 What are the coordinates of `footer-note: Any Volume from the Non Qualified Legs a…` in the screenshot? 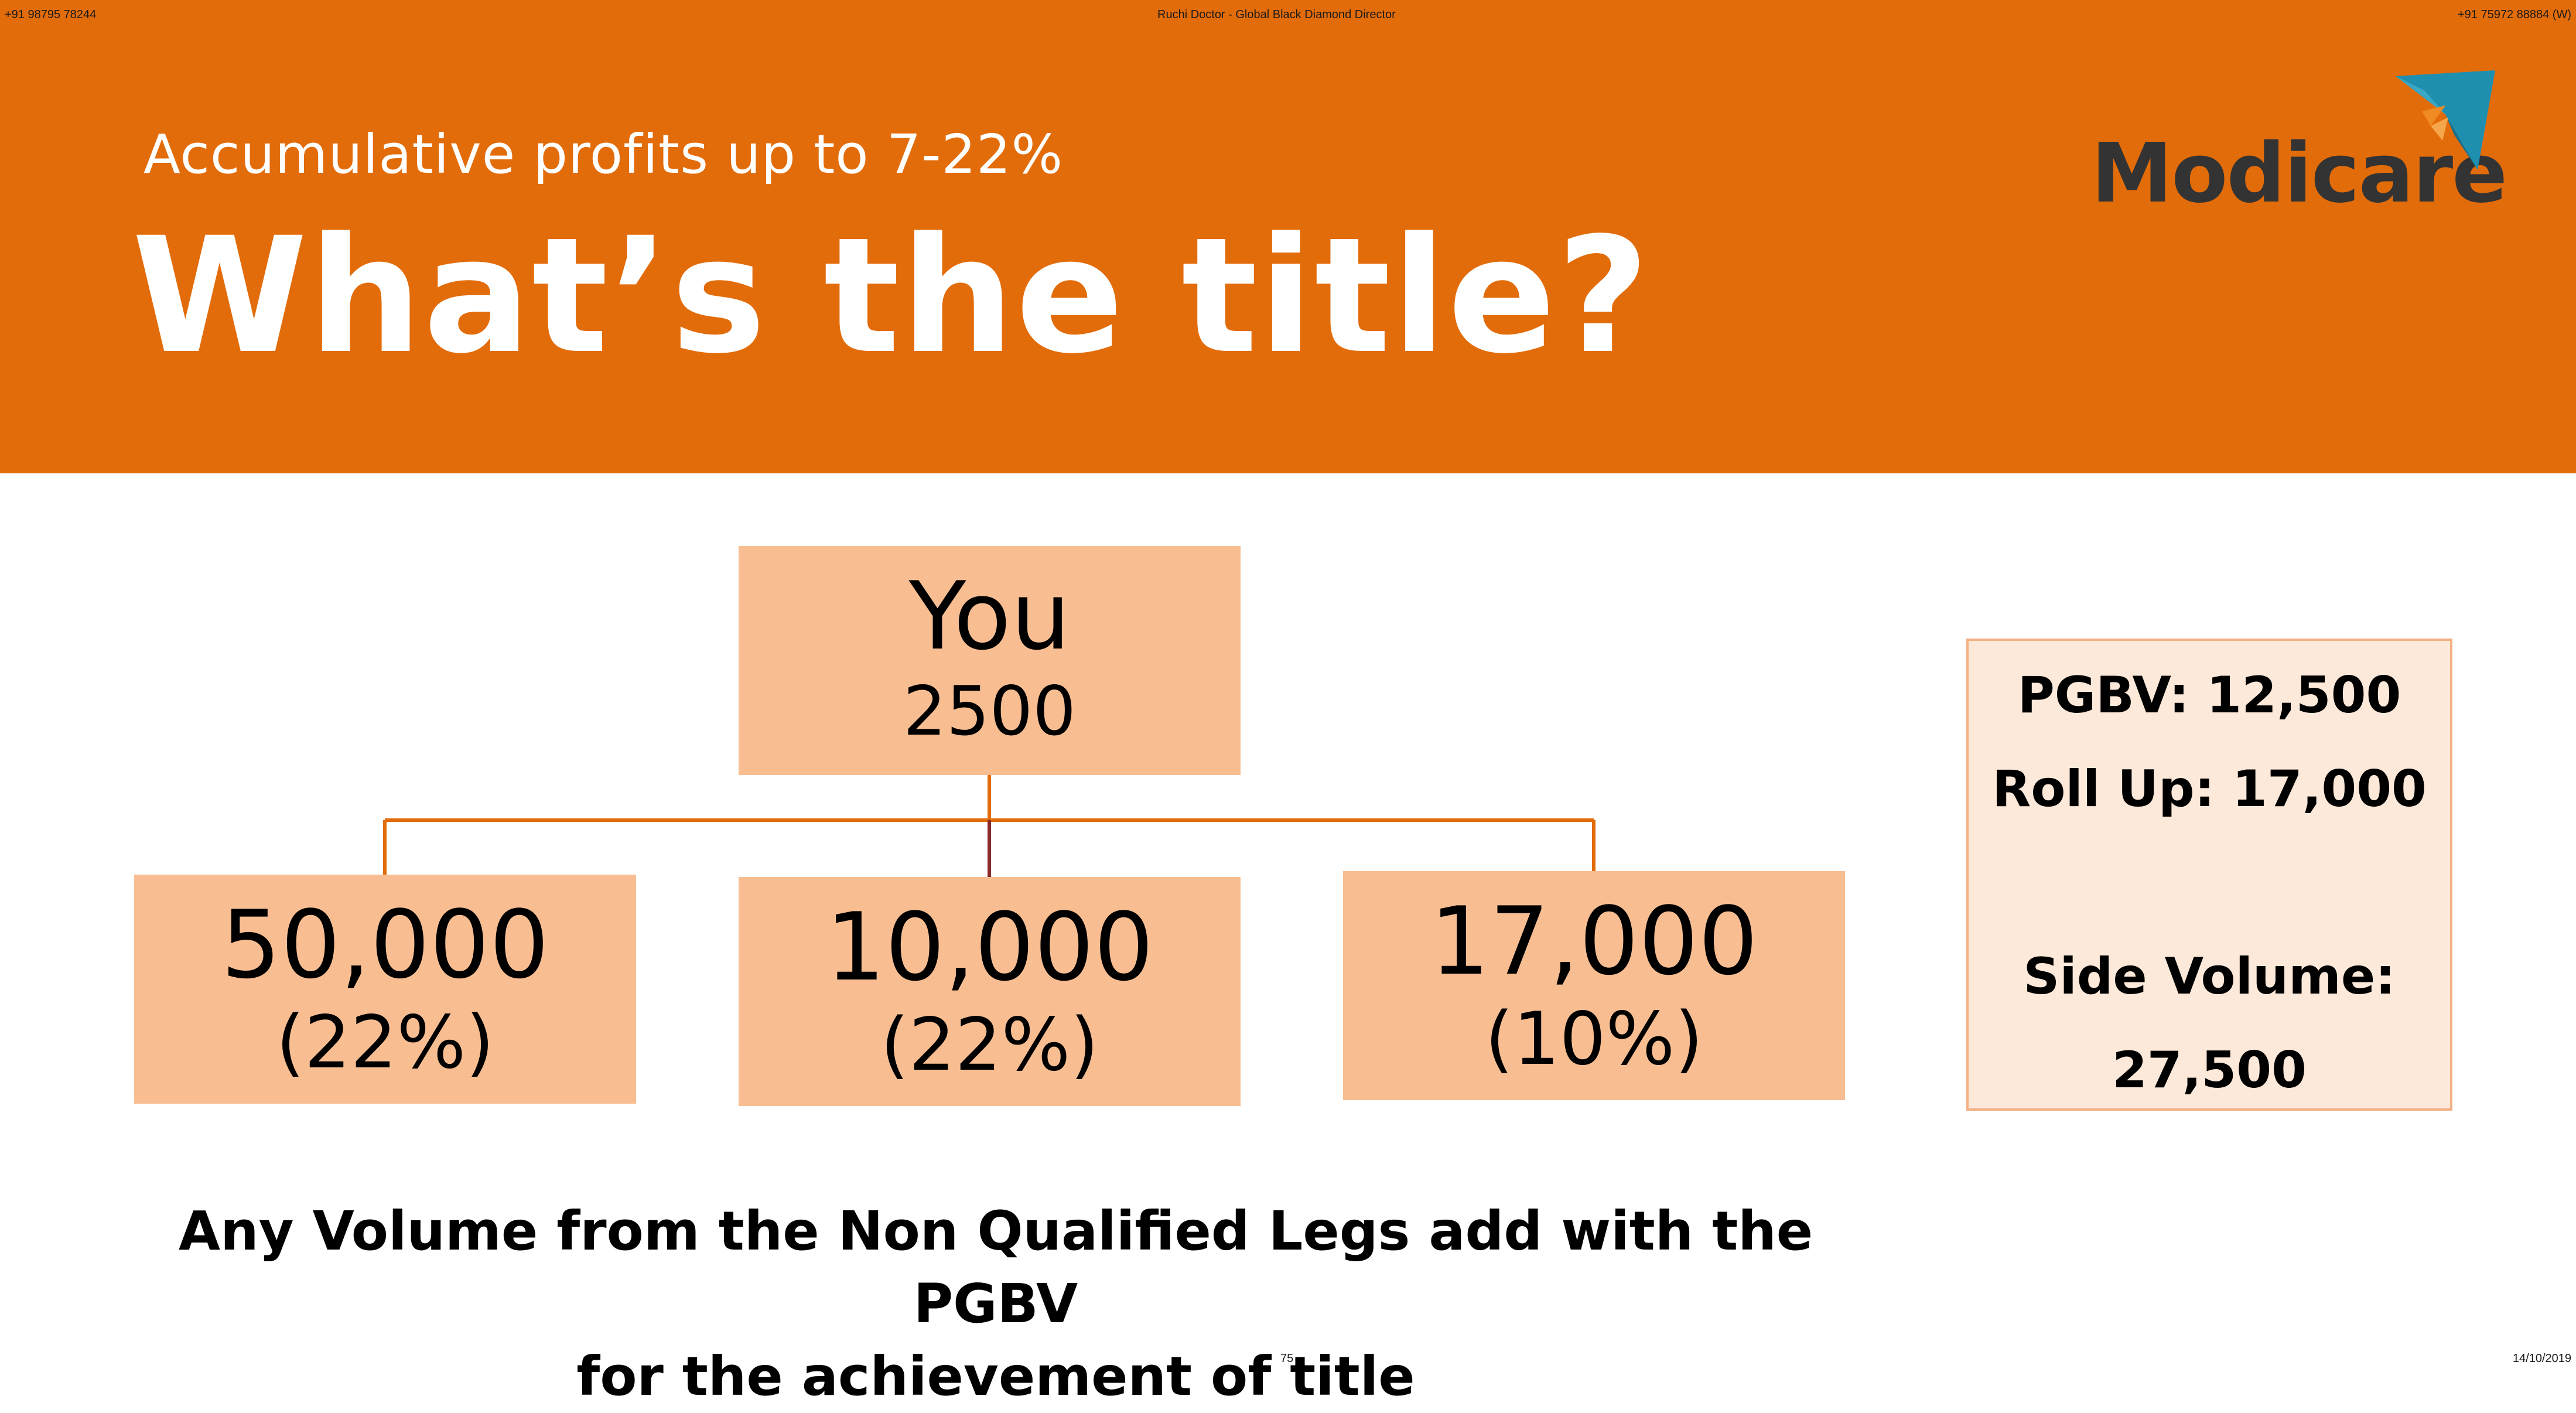 It's located at (996, 1304).